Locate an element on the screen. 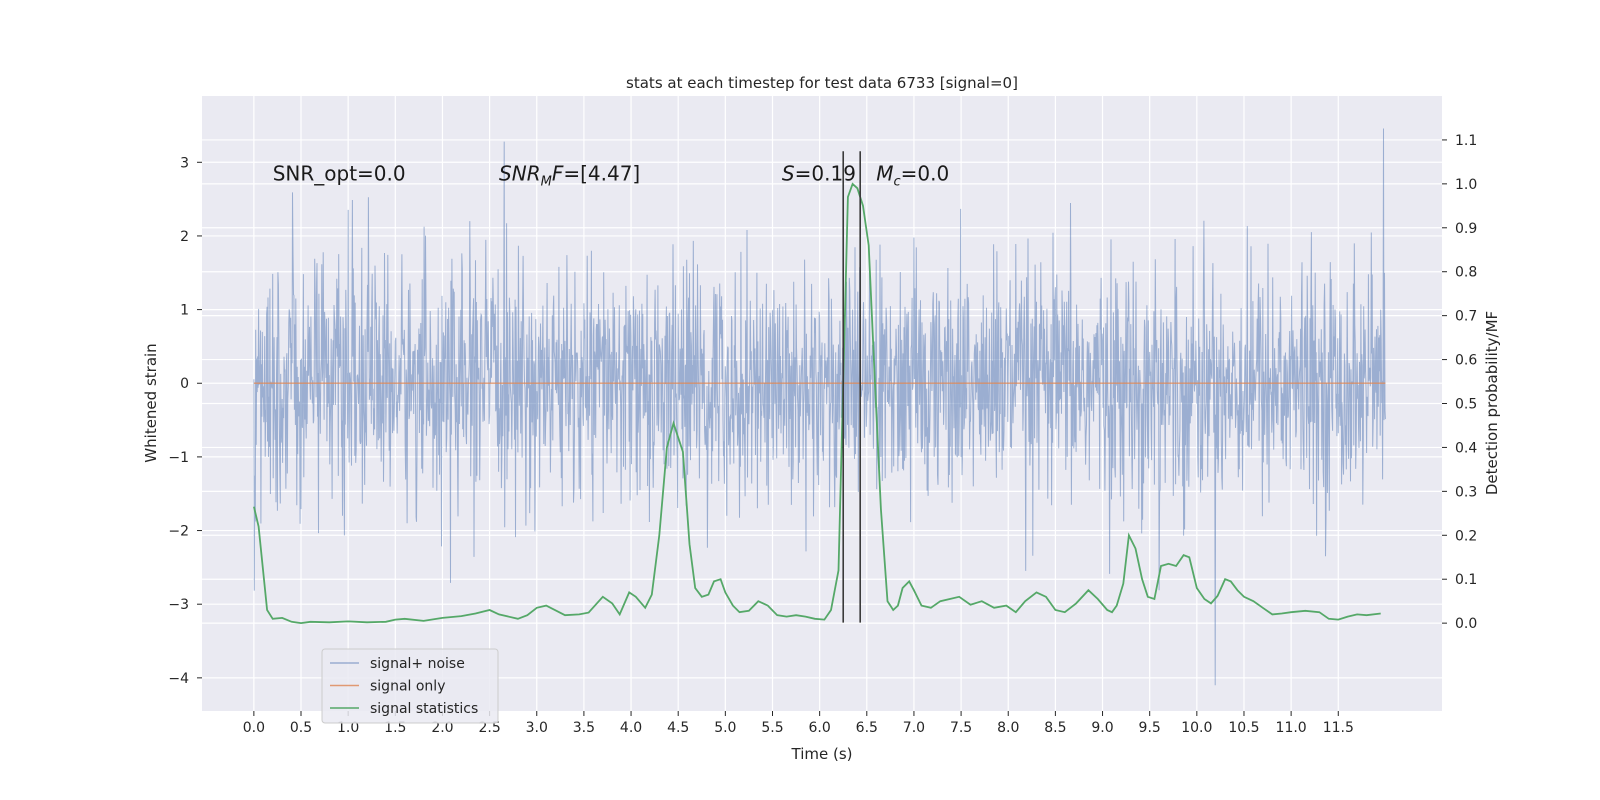 The height and width of the screenshot is (800, 1600). y2-tick-label: 0.9 is located at coordinates (1466, 229).